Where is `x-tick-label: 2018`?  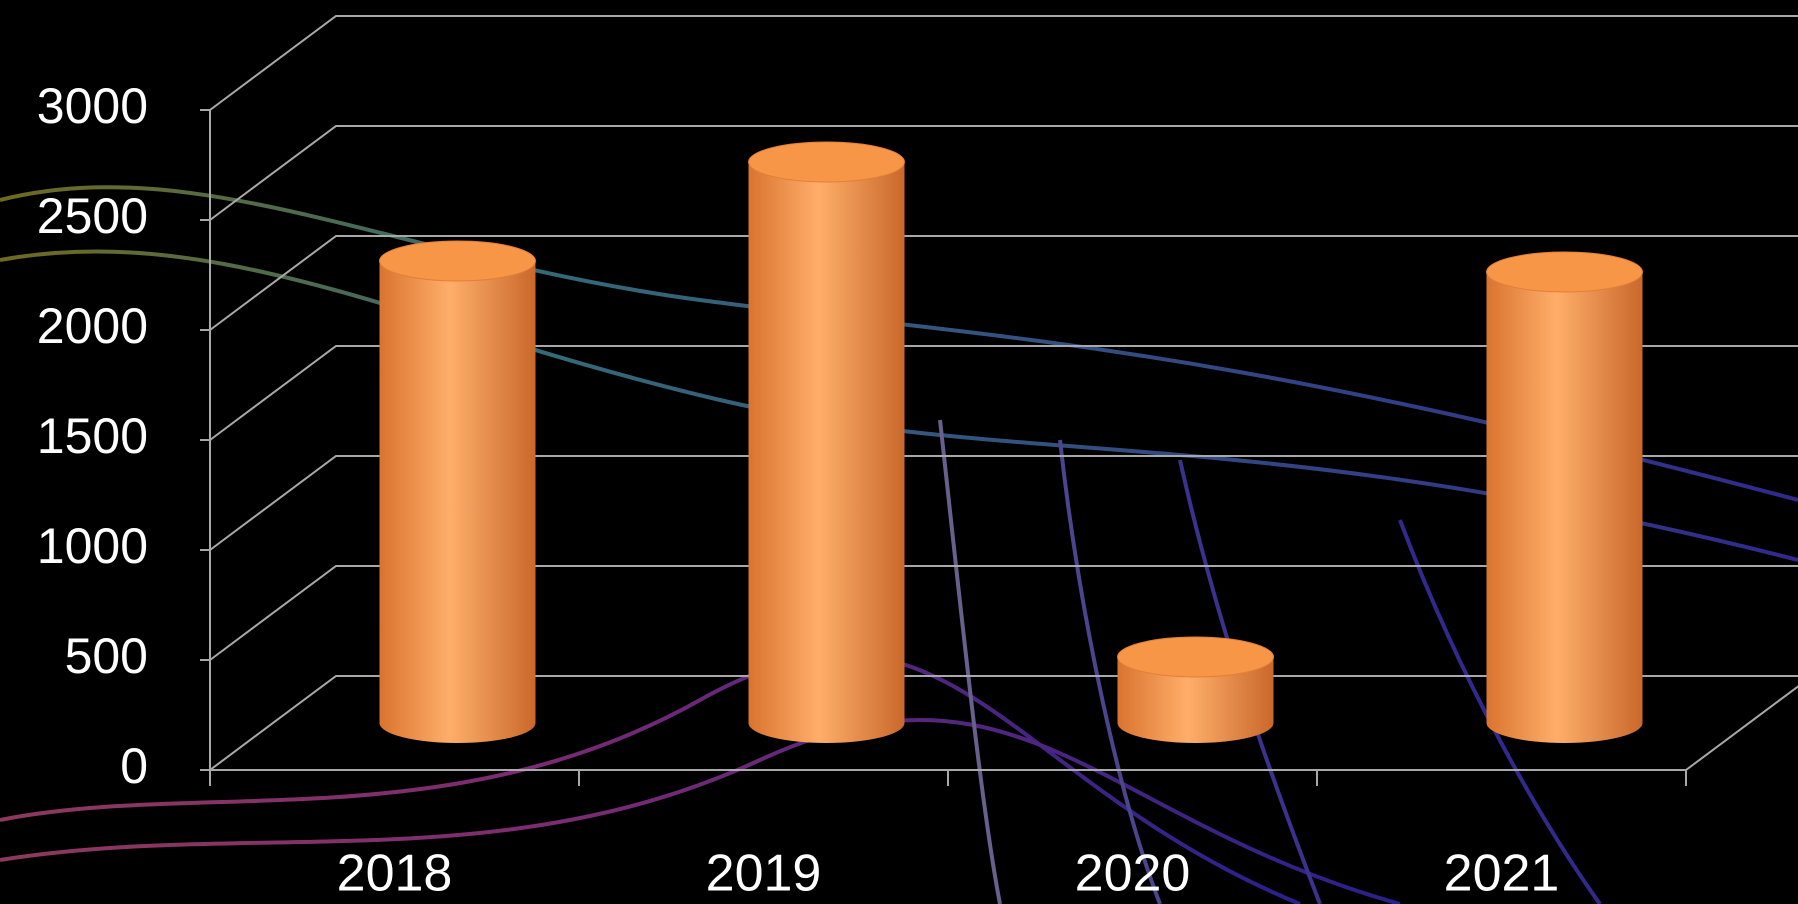 x-tick-label: 2018 is located at coordinates (395, 874).